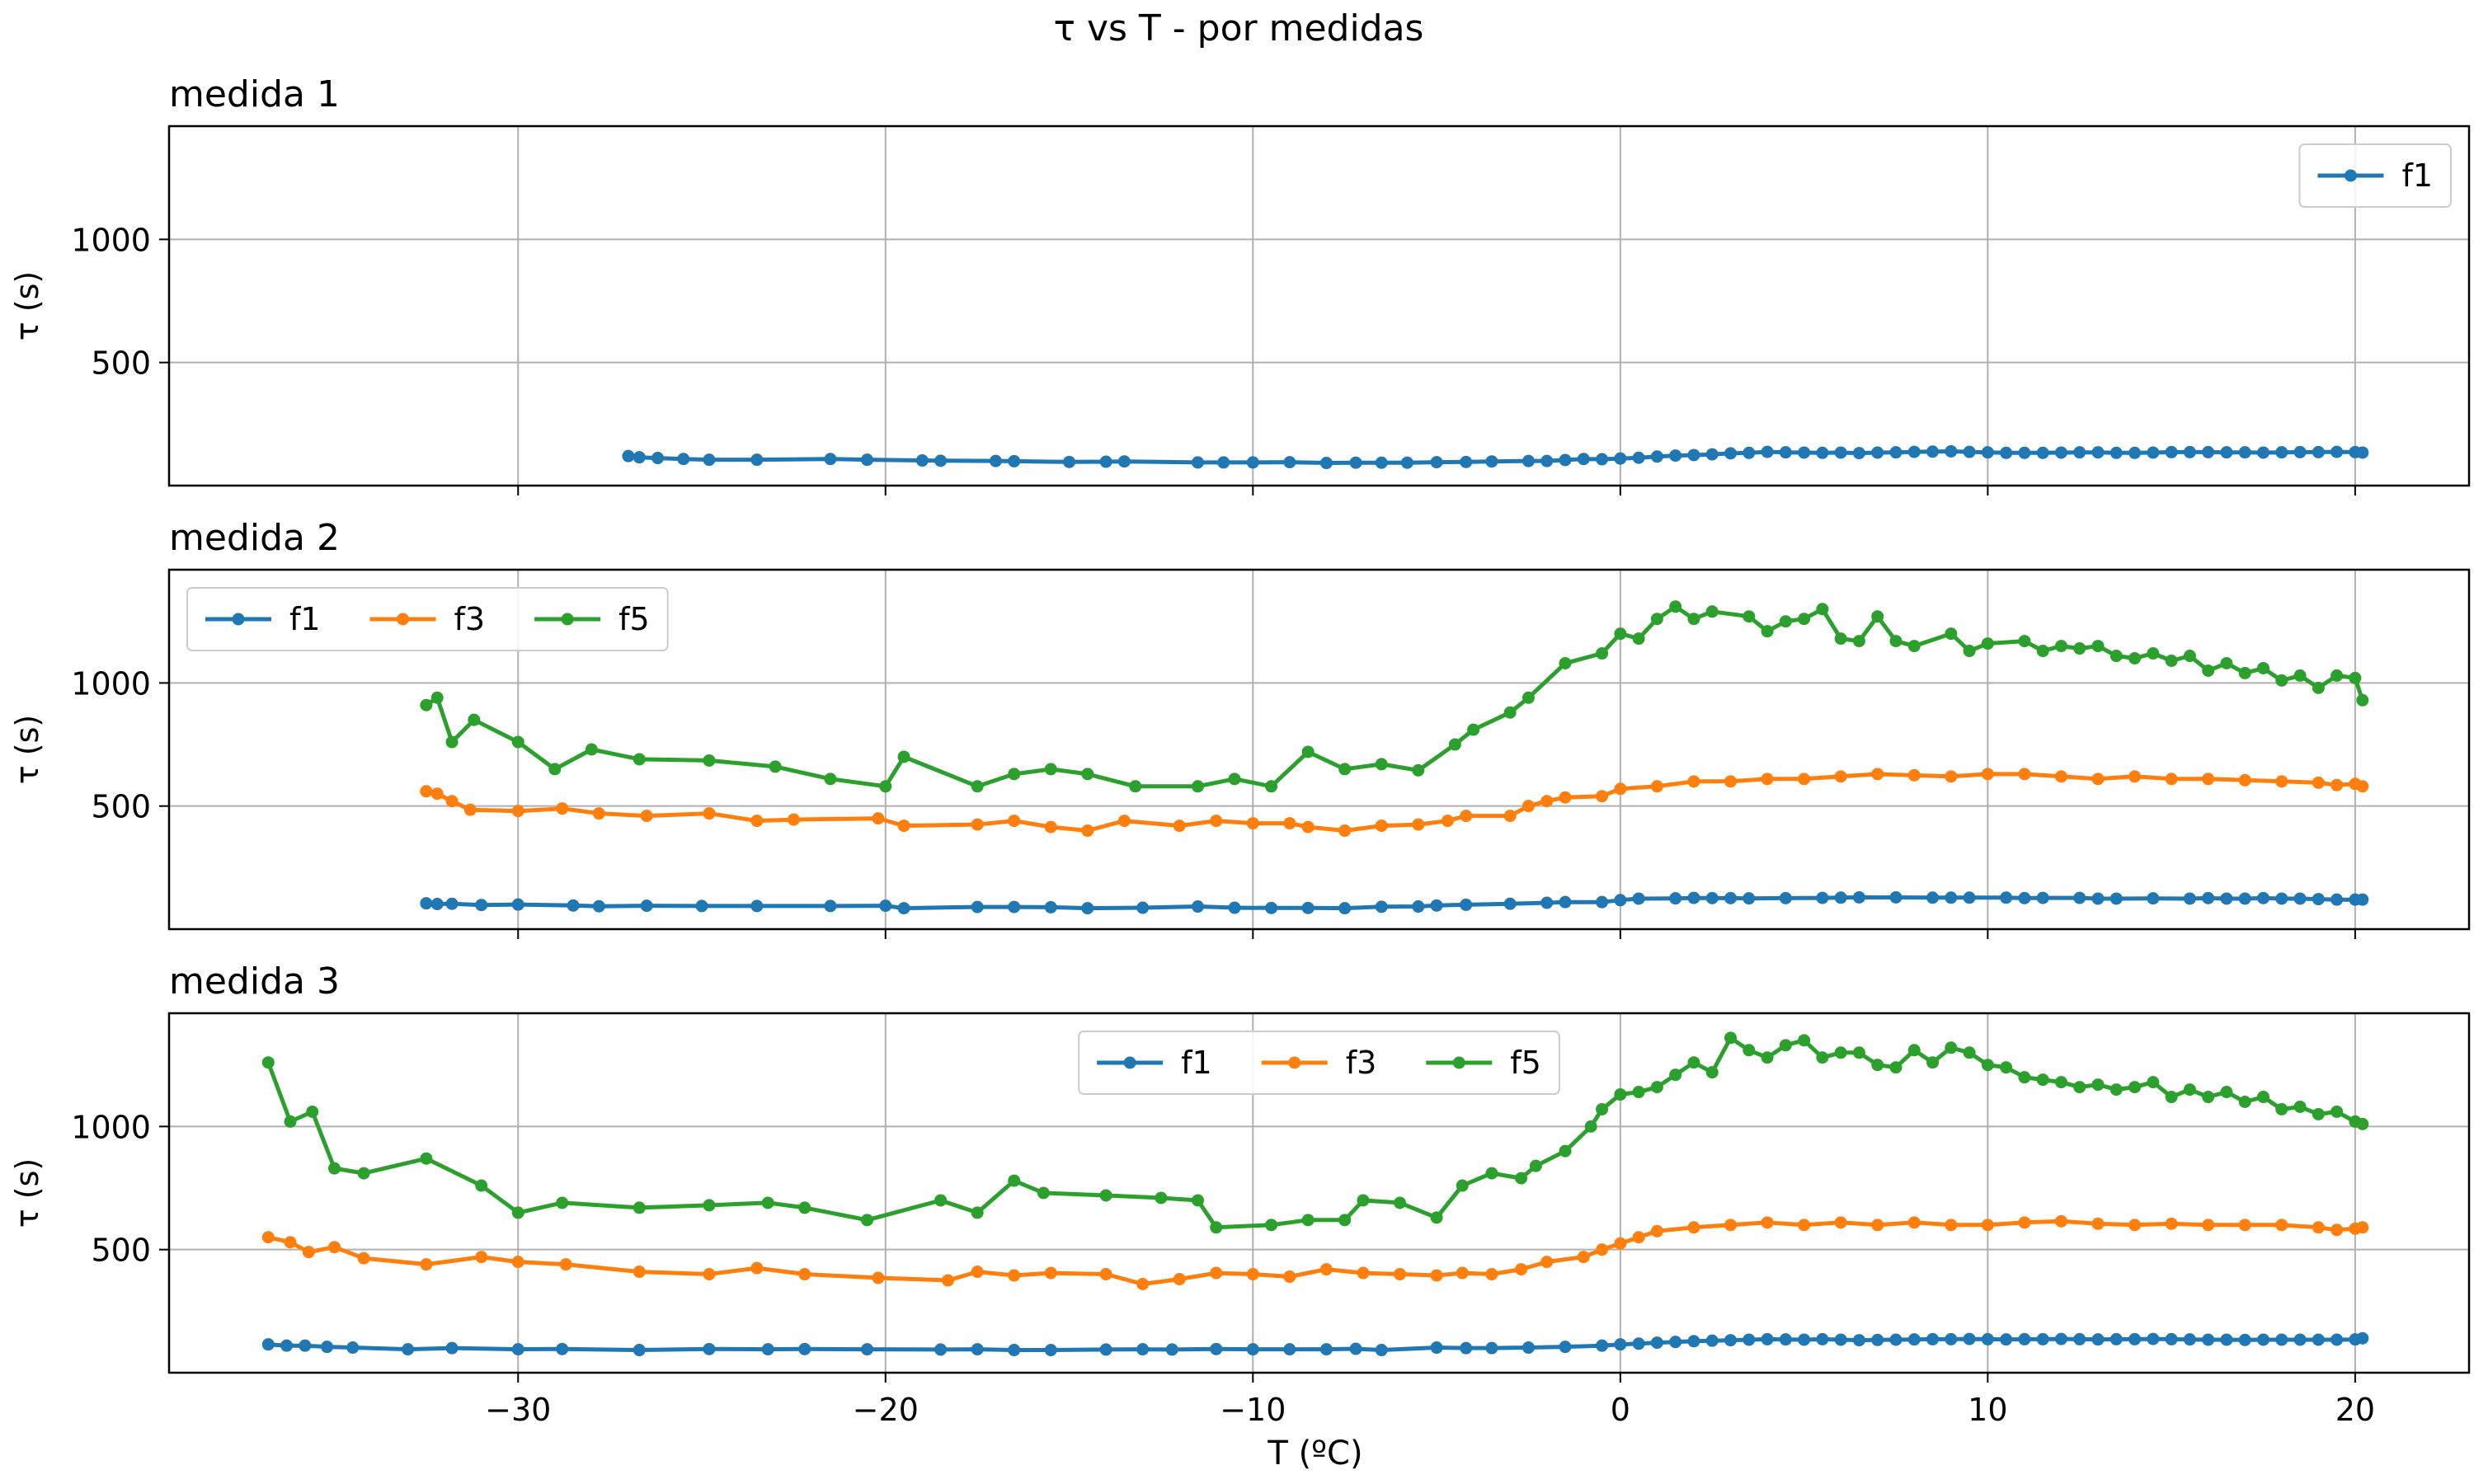 This screenshot has width=2474, height=1484. What do you see at coordinates (111, 240) in the screenshot?
I see `y-tick-label: 1000` at bounding box center [111, 240].